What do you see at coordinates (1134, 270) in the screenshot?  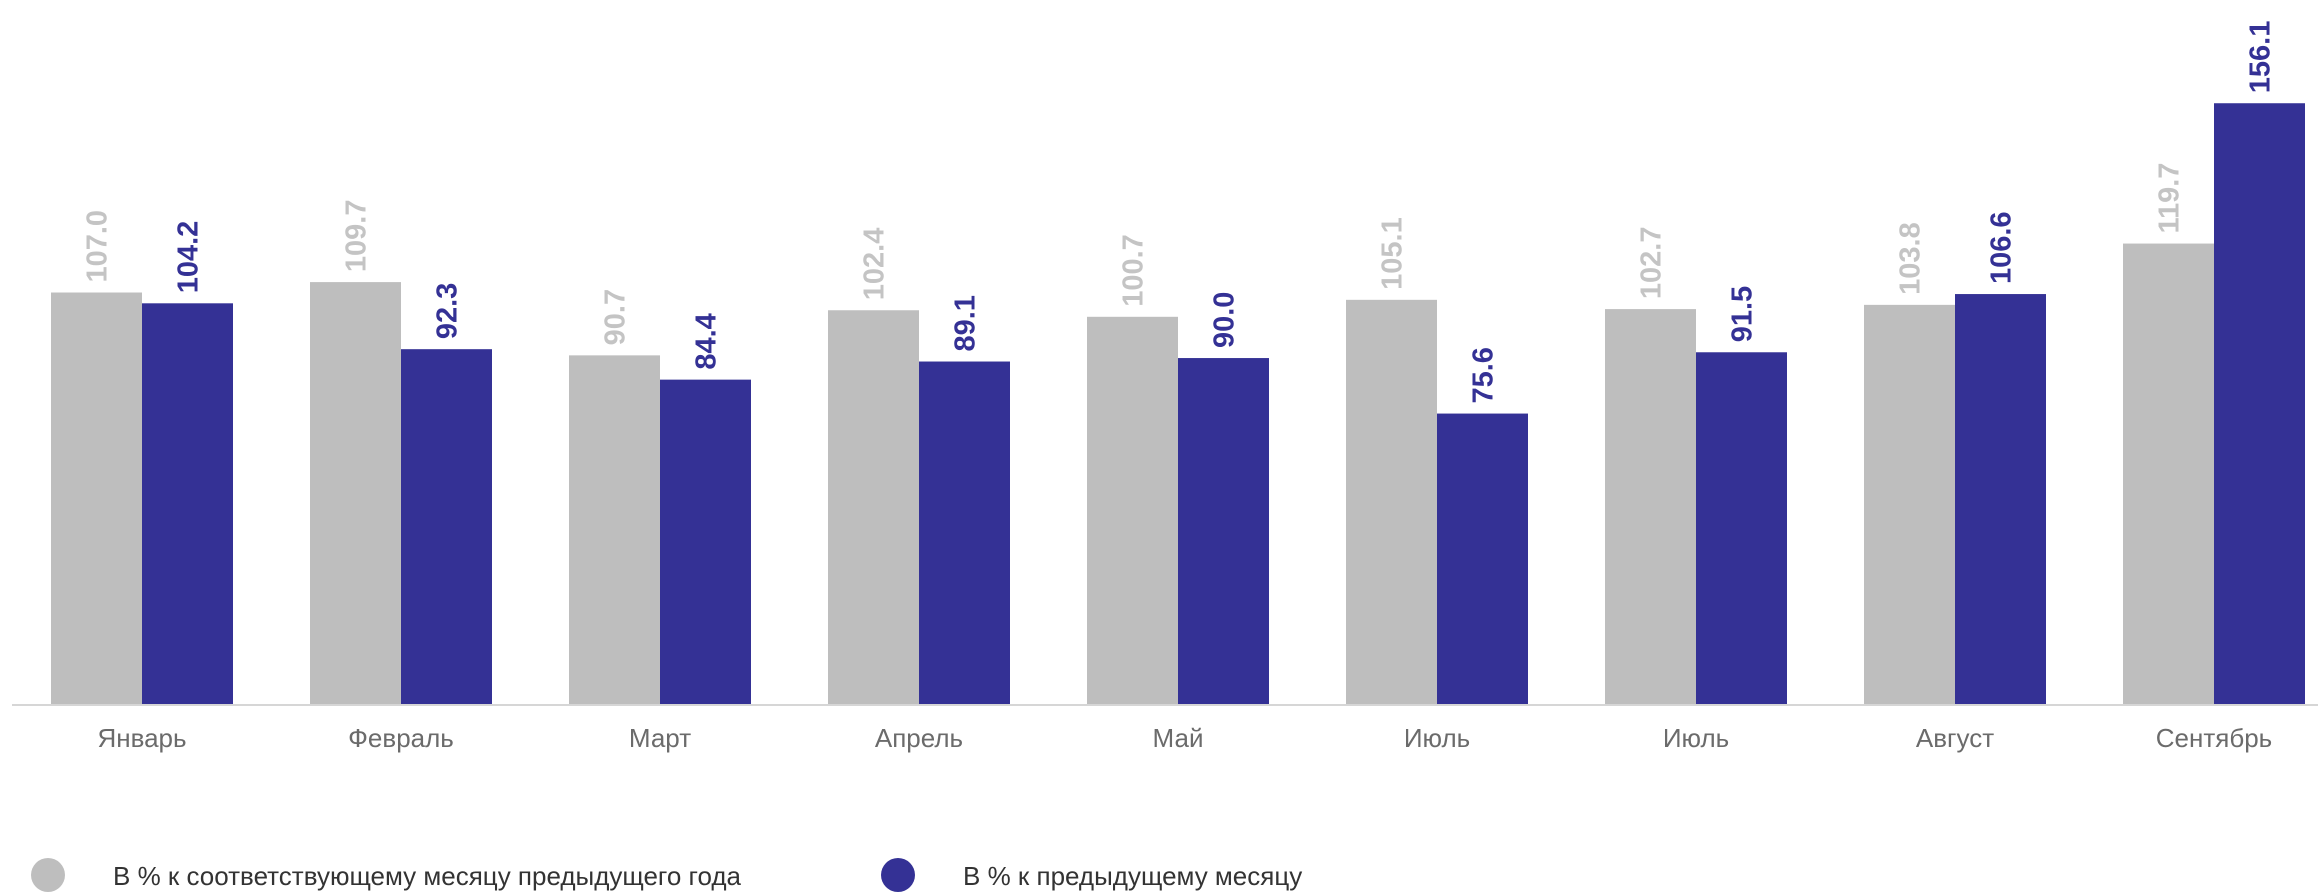 I see `value-label-series-1-5: 100.7` at bounding box center [1134, 270].